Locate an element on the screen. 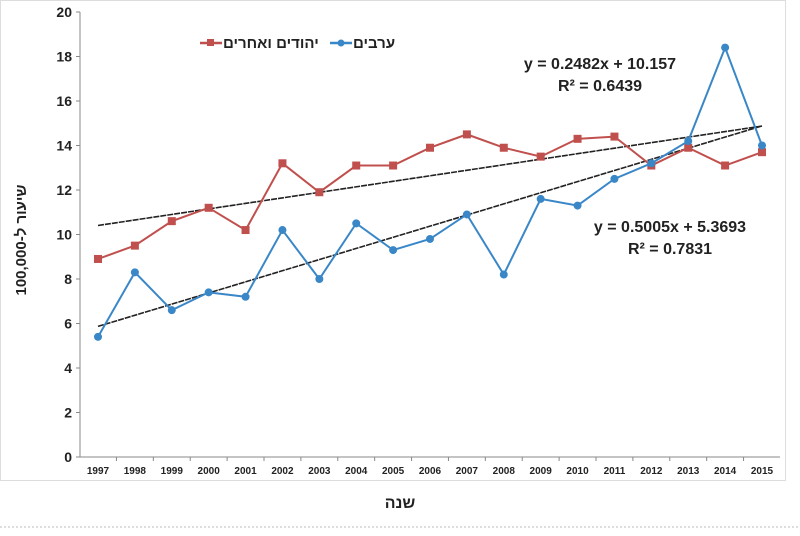  x-tick-label: 2009 is located at coordinates (541, 471).